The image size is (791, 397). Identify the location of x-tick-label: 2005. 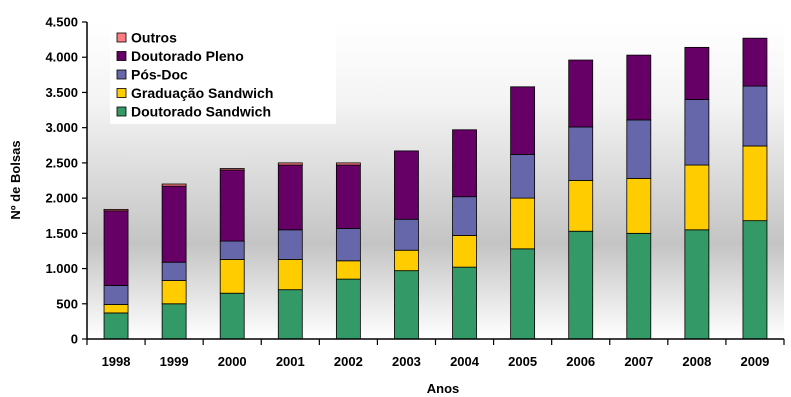
(522, 361).